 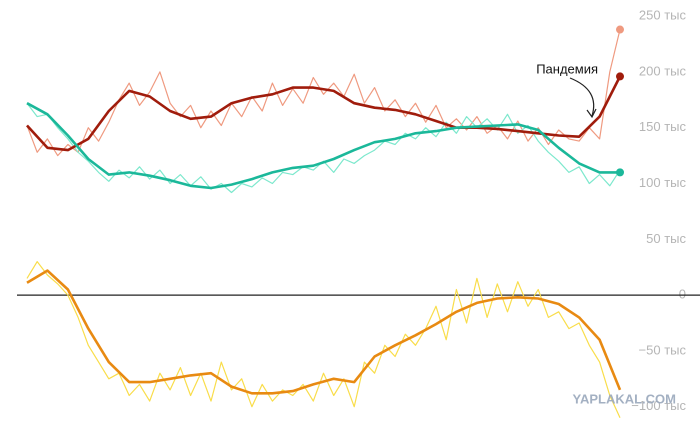 What do you see at coordinates (663, 182) in the screenshot?
I see `y-tick-label: 100 тыс` at bounding box center [663, 182].